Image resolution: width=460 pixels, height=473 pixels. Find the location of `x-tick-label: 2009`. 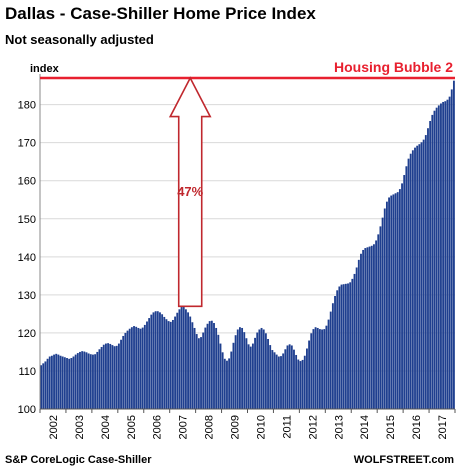

x-tick-label: 2009 is located at coordinates (236, 427).